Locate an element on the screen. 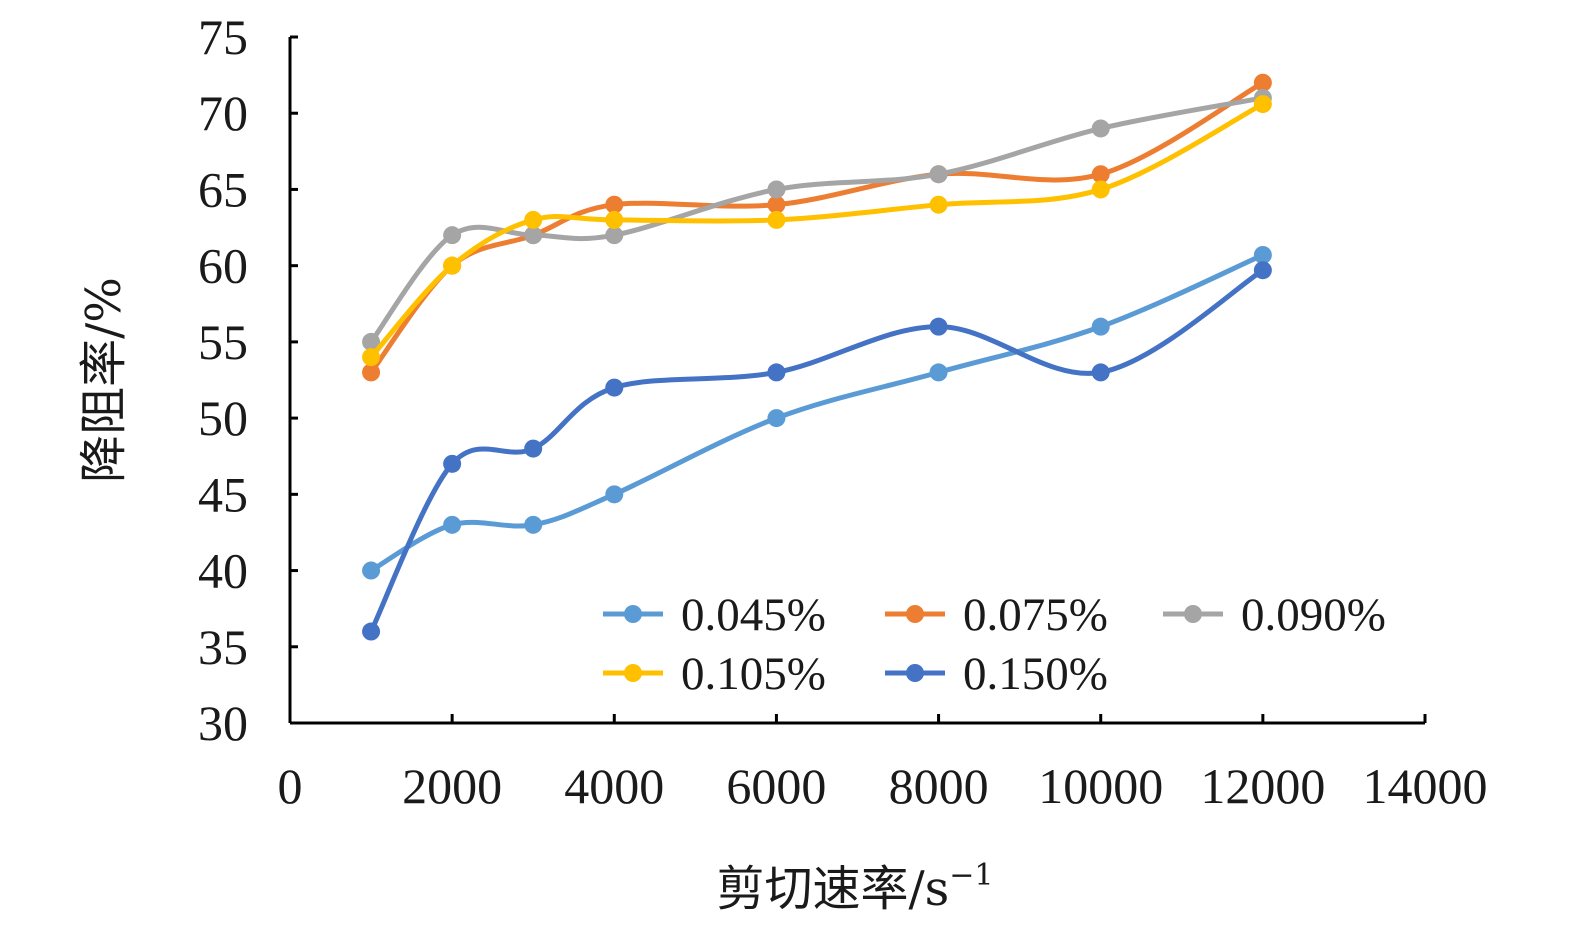 This screenshot has width=1575, height=929. x-axis-title-superscript: −1 is located at coordinates (971, 875).